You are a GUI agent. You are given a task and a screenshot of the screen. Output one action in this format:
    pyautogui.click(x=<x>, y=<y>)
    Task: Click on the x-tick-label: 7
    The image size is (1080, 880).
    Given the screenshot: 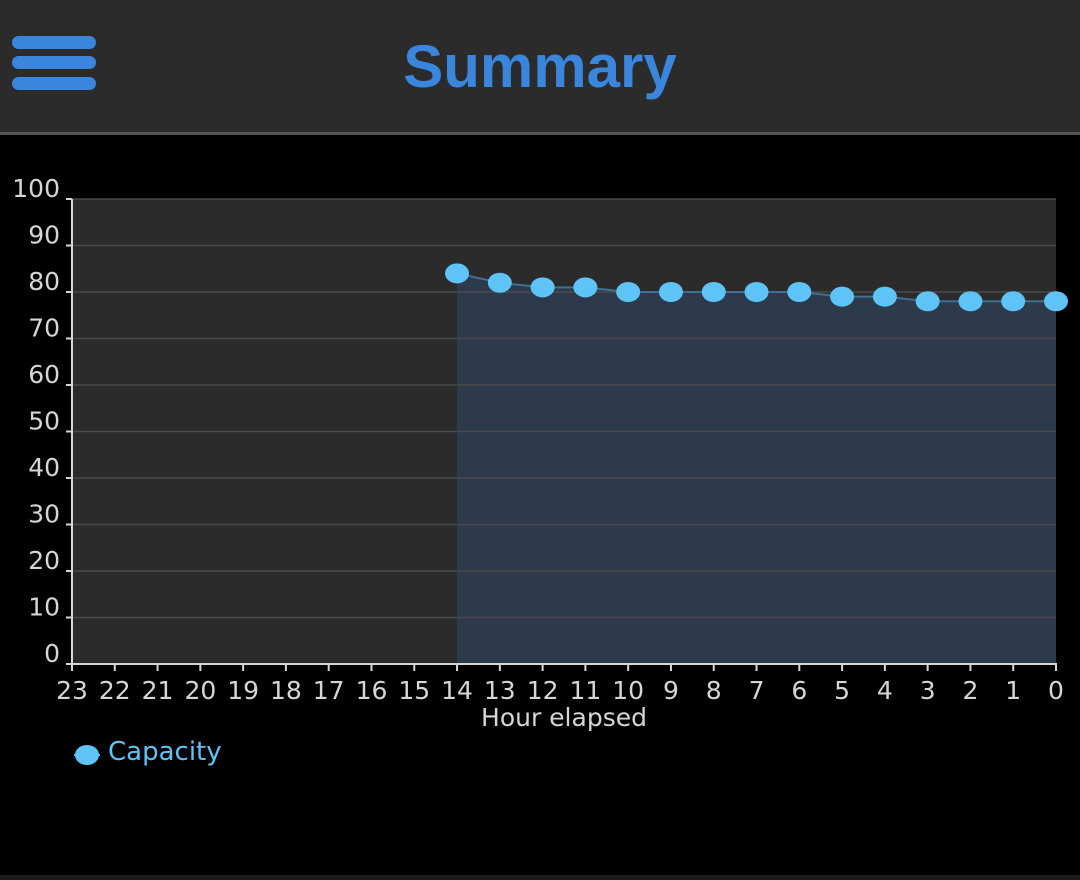 What is the action you would take?
    pyautogui.click(x=757, y=690)
    